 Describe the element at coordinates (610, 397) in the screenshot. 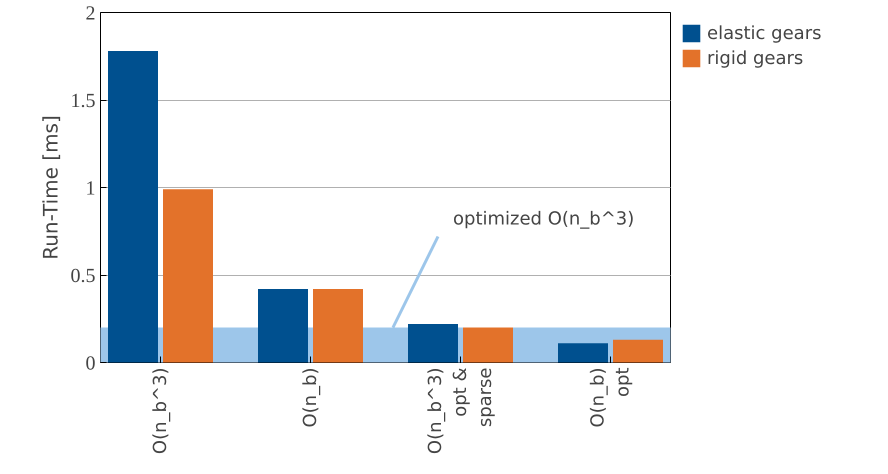

I see `x-tick-label: O(n_b) opt` at that location.